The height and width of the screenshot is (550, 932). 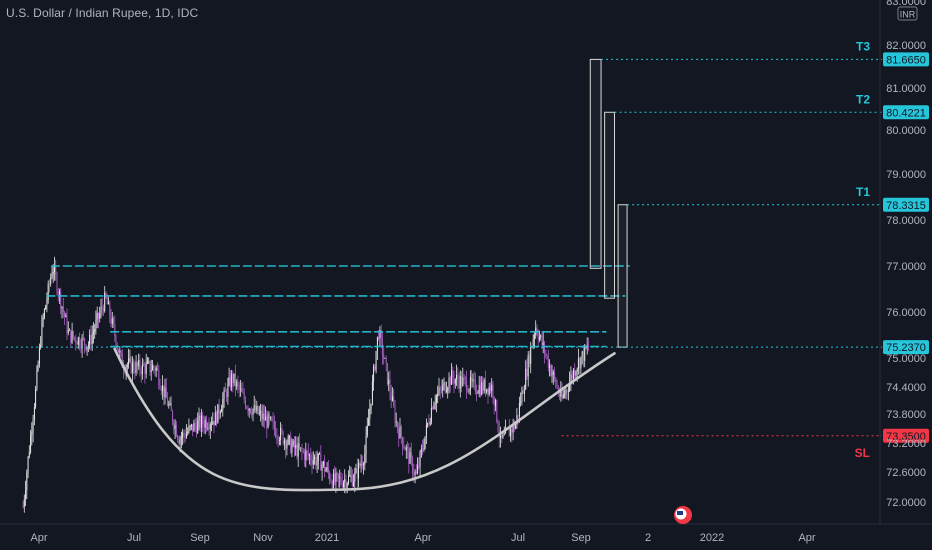 I want to click on price-tag, so click(x=906, y=435).